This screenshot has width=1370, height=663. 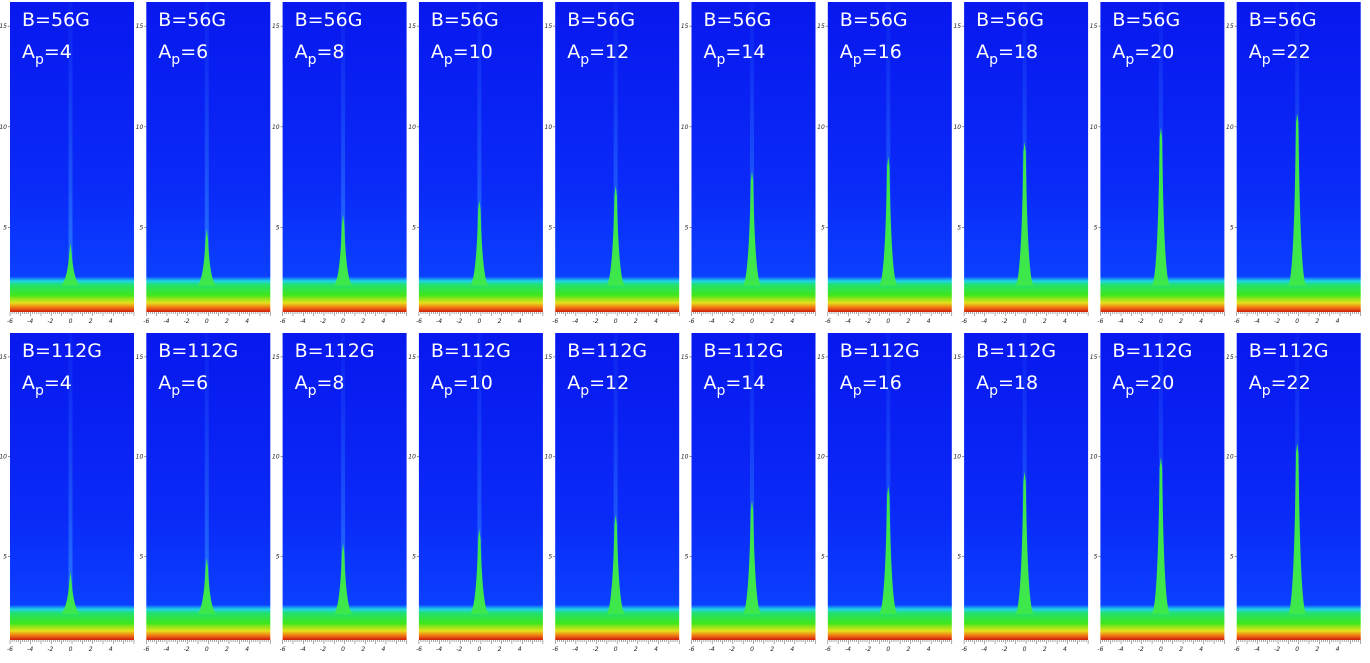 What do you see at coordinates (1018, 383) in the screenshot?
I see `amplitude-value: =18` at bounding box center [1018, 383].